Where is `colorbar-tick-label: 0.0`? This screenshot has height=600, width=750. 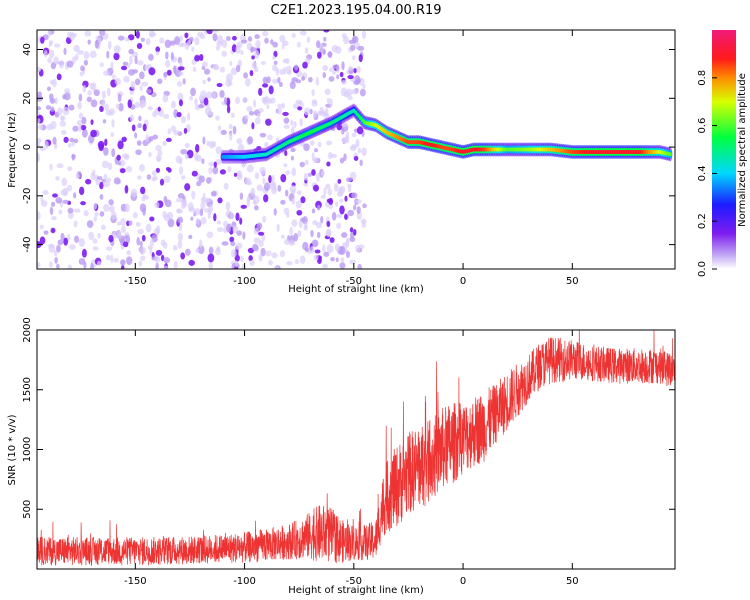
colorbar-tick-label: 0.0 is located at coordinates (702, 269).